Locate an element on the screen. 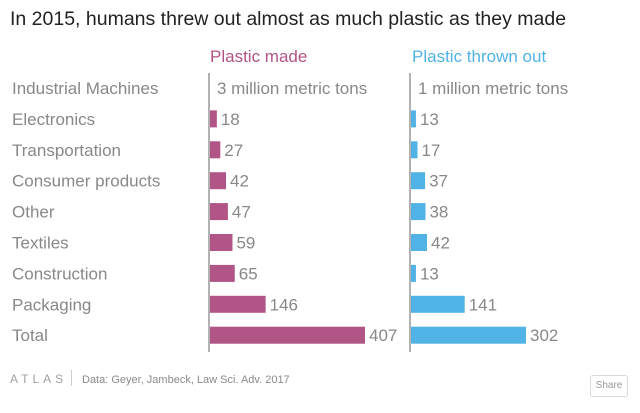 This screenshot has height=413, width=640. value-label-plastic-thrown-out-packaging: 141 is located at coordinates (483, 304).